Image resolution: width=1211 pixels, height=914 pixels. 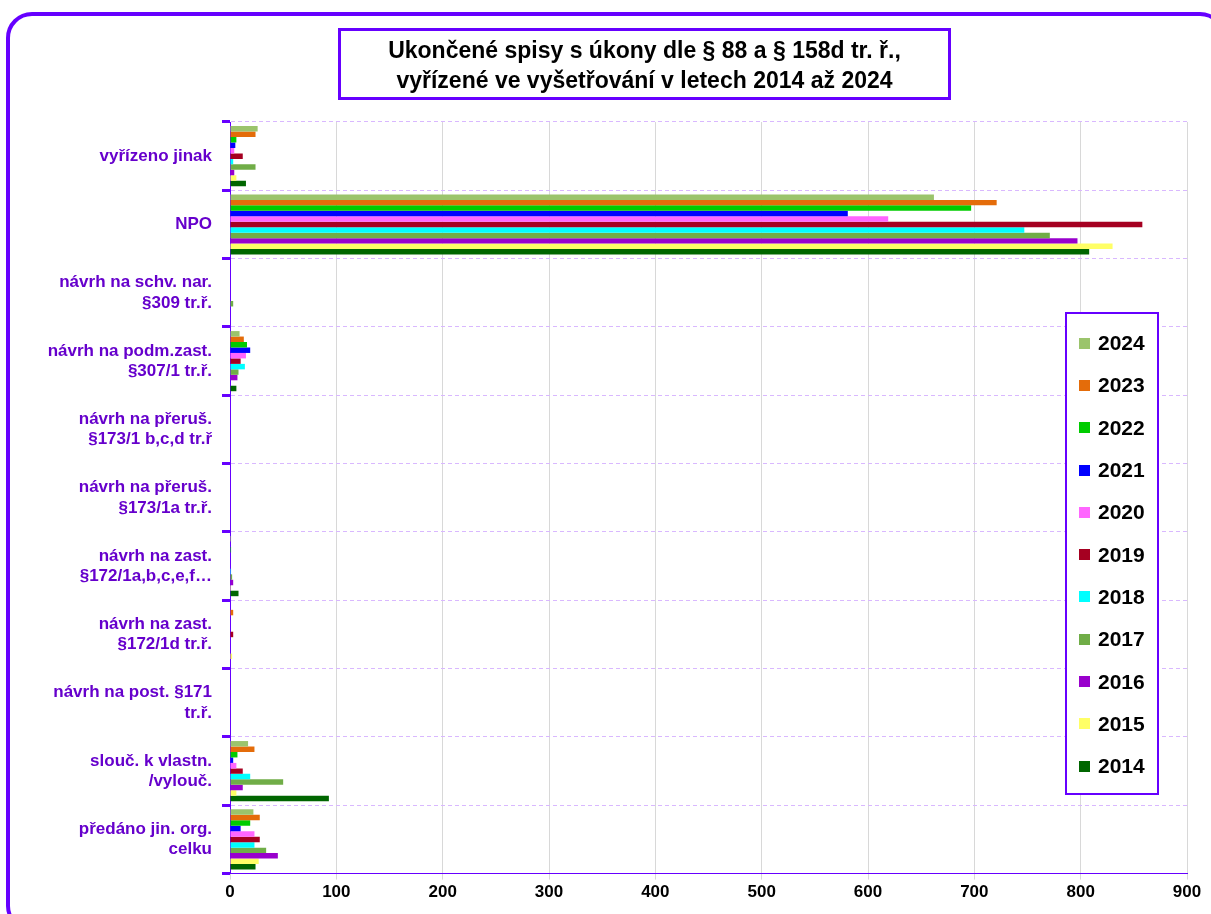 What do you see at coordinates (1121, 343) in the screenshot?
I see `legend-label: 2024` at bounding box center [1121, 343].